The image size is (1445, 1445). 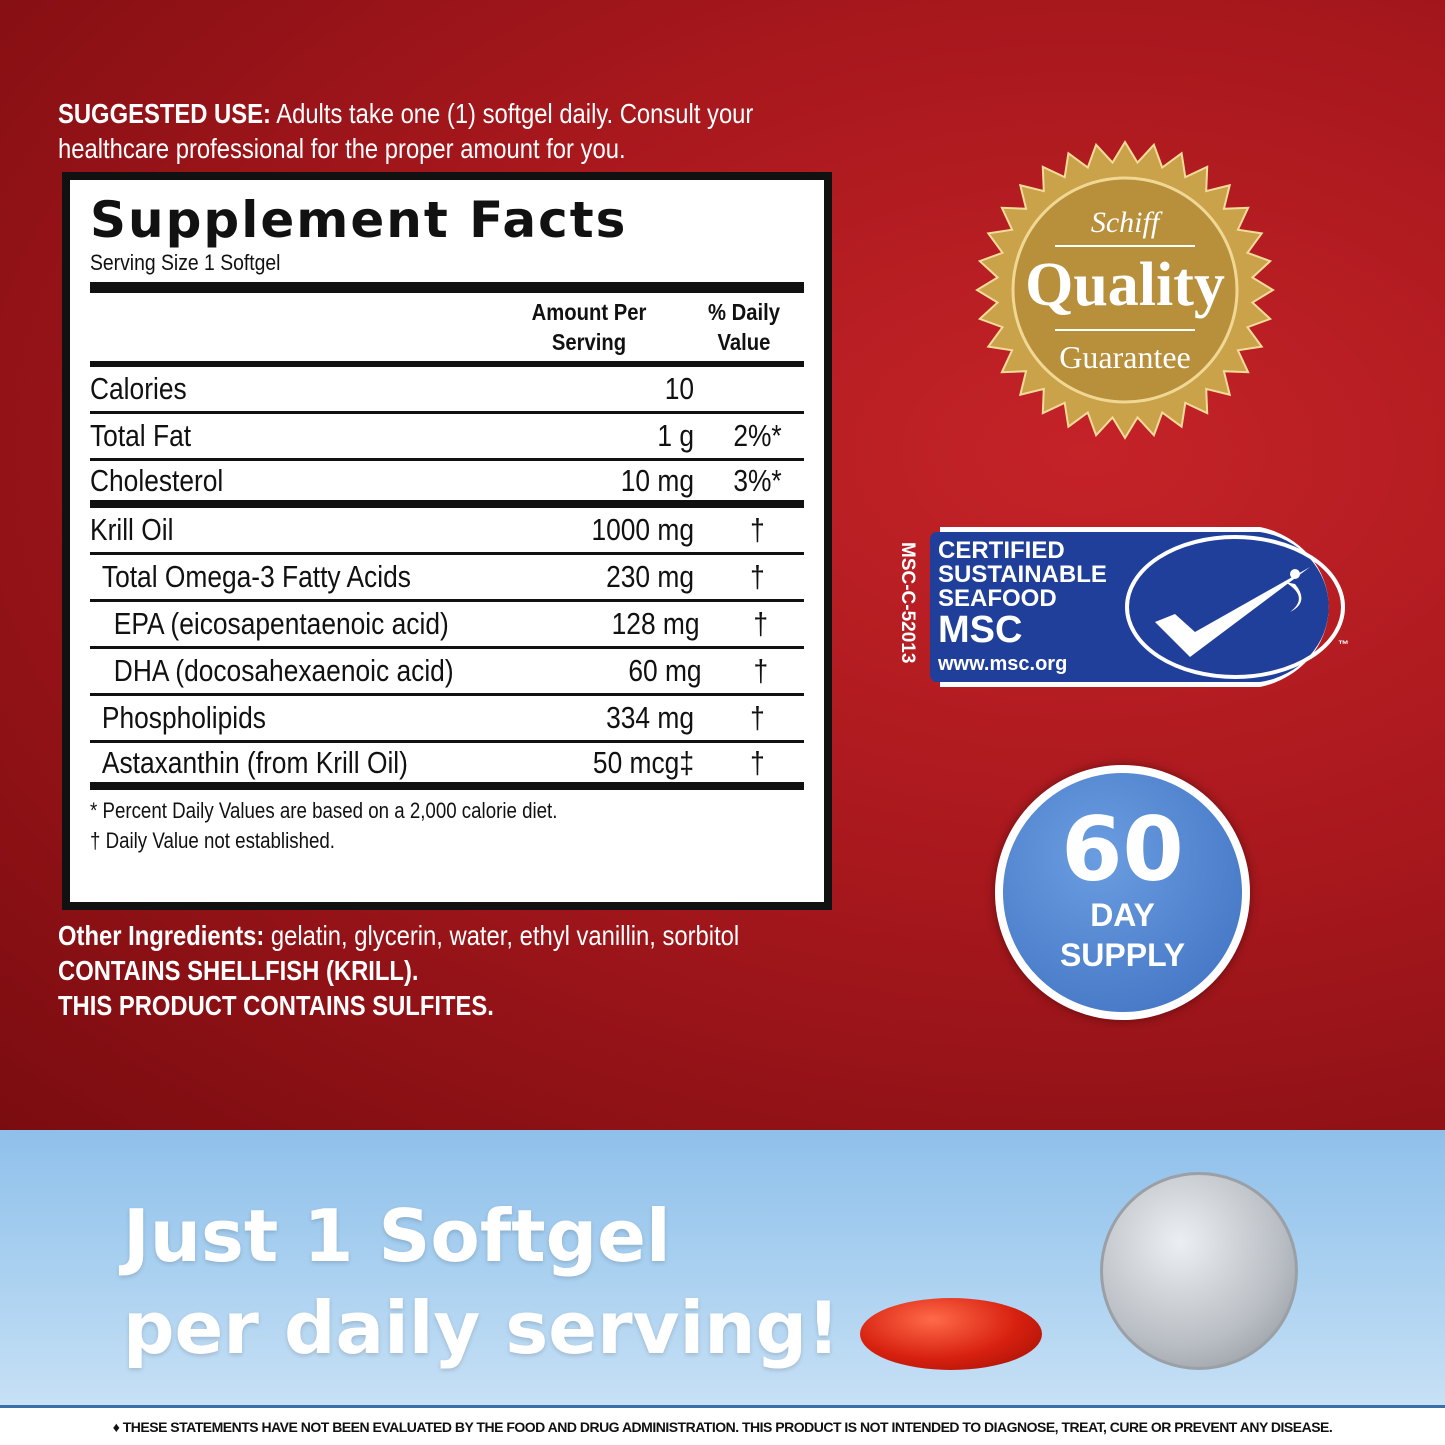 I want to click on nutrient-name: Calories, so click(x=138, y=388).